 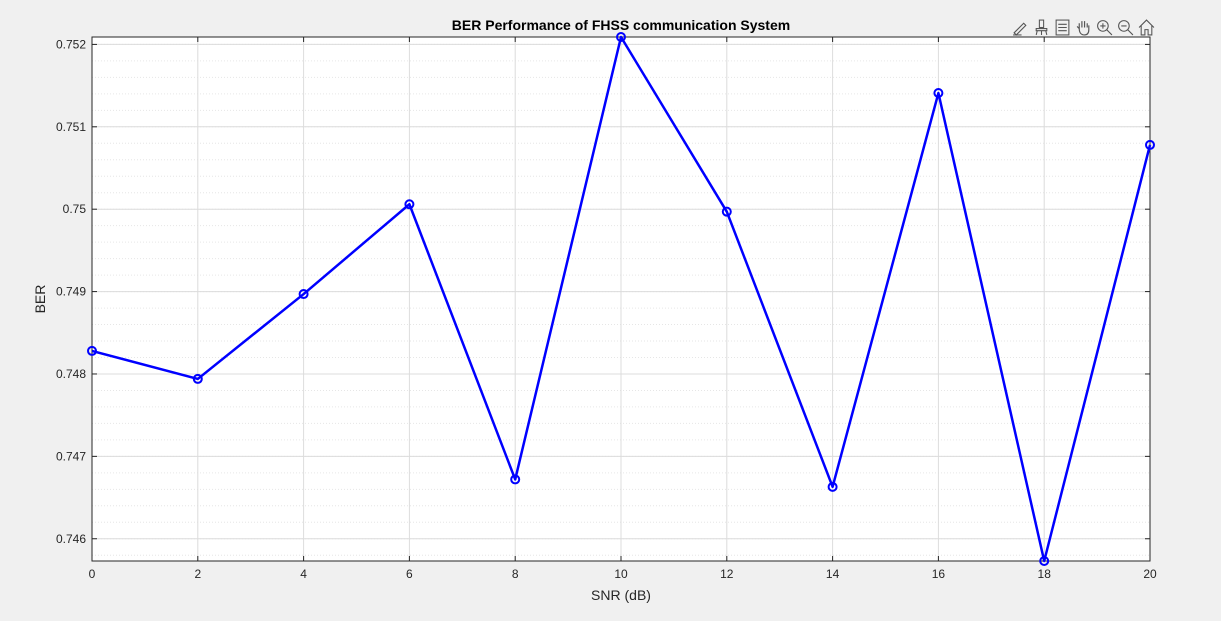 What do you see at coordinates (92, 574) in the screenshot?
I see `x-tick-label: 0` at bounding box center [92, 574].